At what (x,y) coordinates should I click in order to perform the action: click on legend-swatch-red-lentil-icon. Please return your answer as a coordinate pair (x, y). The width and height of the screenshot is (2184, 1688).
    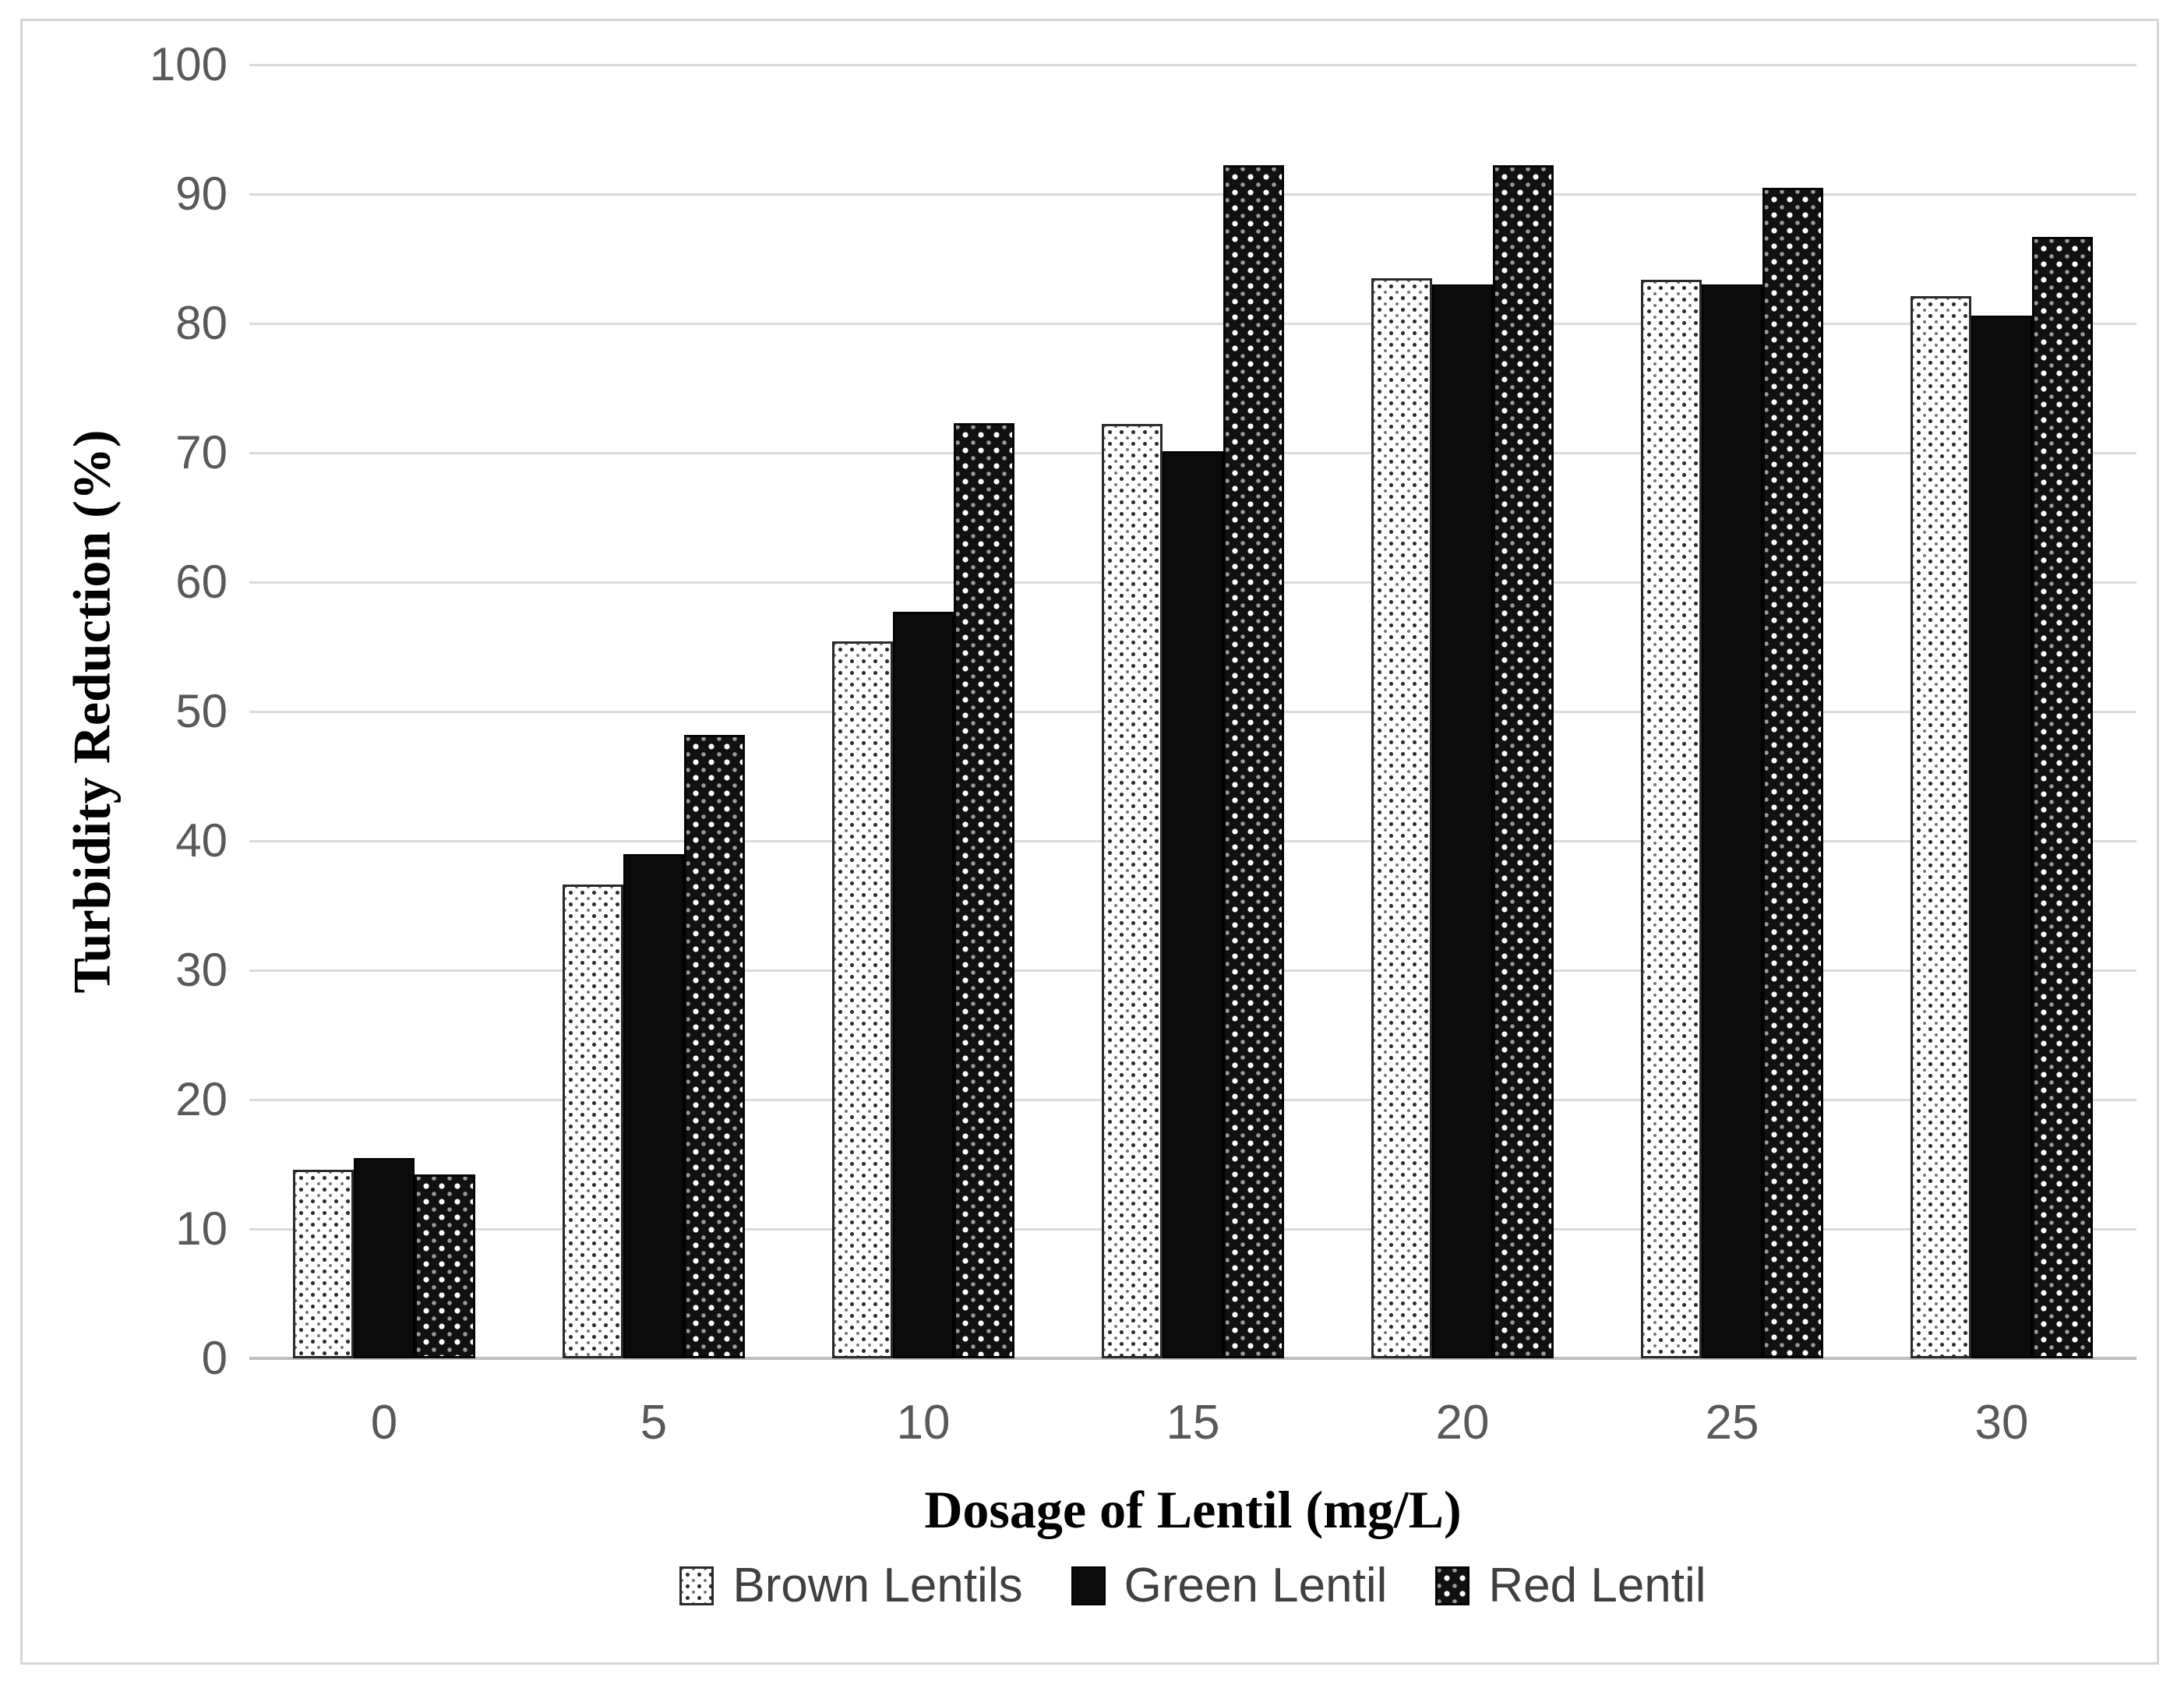
    Looking at the image, I should click on (1452, 1585).